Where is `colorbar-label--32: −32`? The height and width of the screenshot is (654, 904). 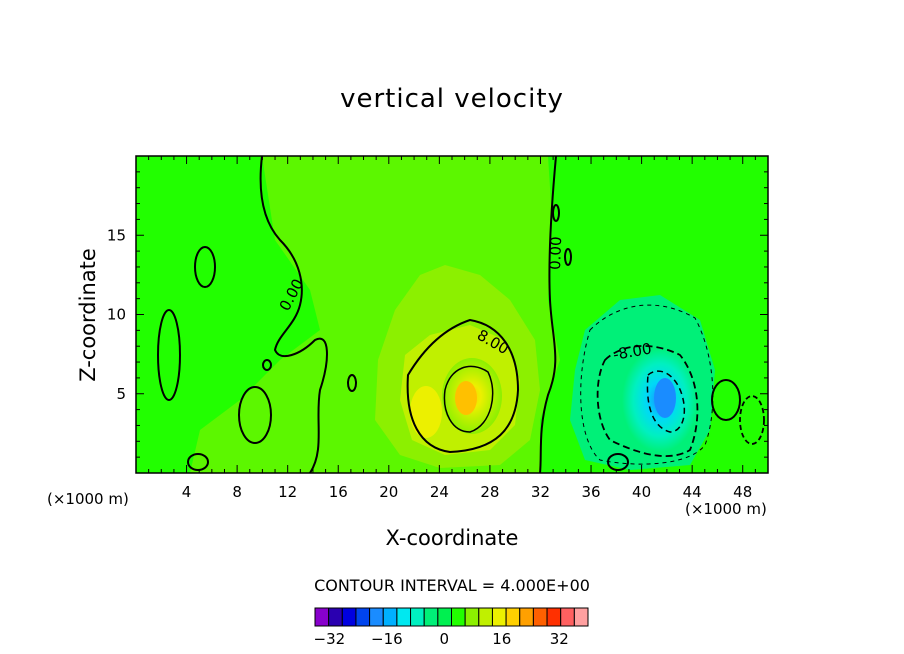 colorbar-label--32: −32 is located at coordinates (330, 639).